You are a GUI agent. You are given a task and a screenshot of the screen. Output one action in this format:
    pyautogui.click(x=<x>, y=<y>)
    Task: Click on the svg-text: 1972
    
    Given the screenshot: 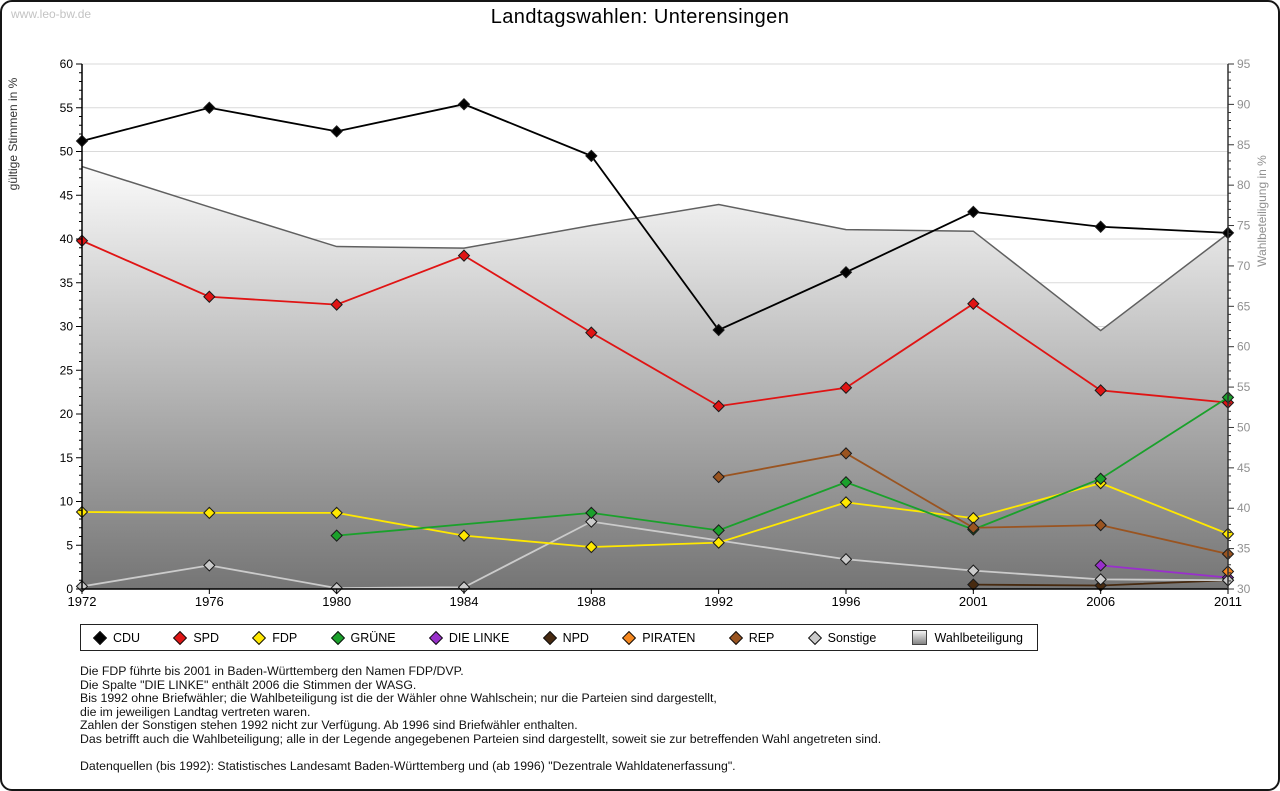 What is the action you would take?
    pyautogui.click(x=82, y=601)
    